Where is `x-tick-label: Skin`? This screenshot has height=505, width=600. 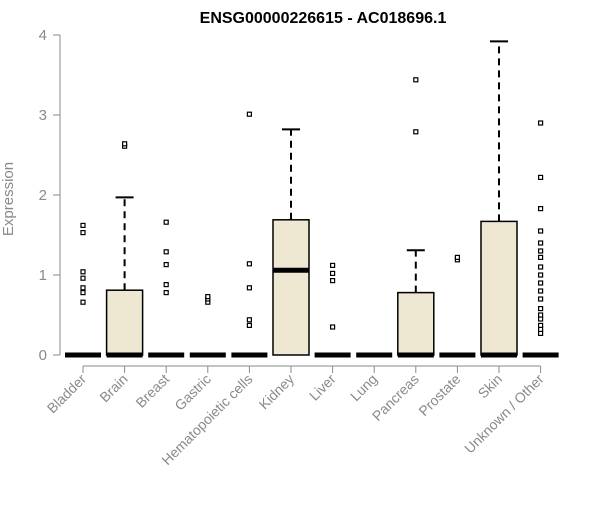 x-tick-label: Skin is located at coordinates (490, 386).